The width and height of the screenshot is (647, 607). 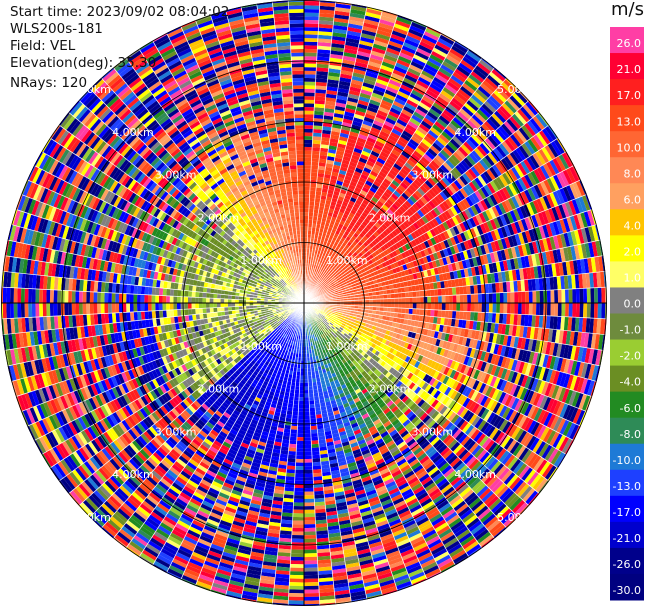 What do you see at coordinates (630, 408) in the screenshot?
I see `colorbar-tick-label: -6.0` at bounding box center [630, 408].